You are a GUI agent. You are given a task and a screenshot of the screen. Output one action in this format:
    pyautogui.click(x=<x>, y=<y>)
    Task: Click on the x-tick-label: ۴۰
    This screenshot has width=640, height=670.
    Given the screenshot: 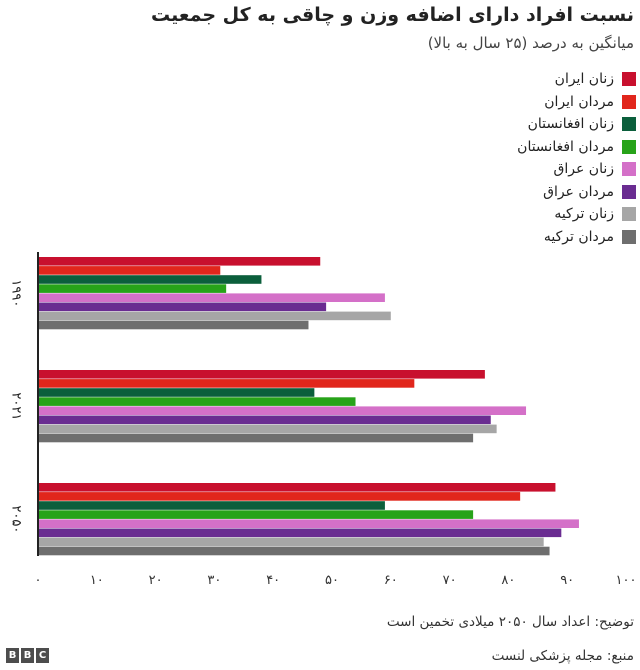 What is the action you would take?
    pyautogui.click(x=273, y=580)
    